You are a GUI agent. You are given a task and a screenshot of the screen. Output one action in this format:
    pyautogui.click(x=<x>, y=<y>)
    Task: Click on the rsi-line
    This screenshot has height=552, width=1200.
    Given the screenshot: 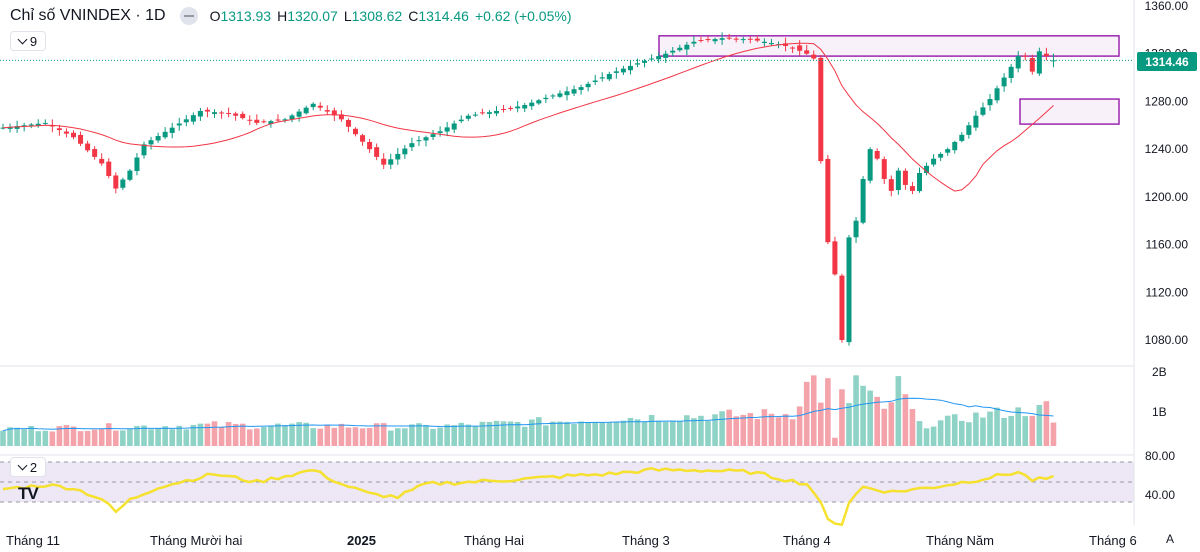 What is the action you would take?
    pyautogui.click(x=528, y=497)
    